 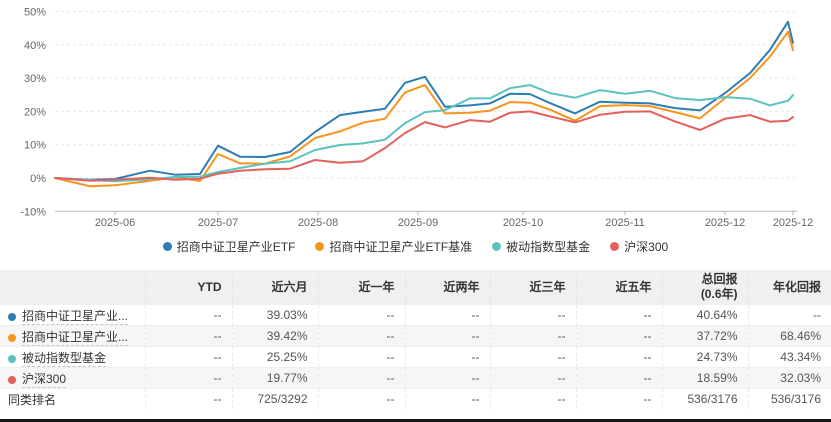 What do you see at coordinates (789, 357) in the screenshot?
I see `table-cell: 43.34%` at bounding box center [789, 357].